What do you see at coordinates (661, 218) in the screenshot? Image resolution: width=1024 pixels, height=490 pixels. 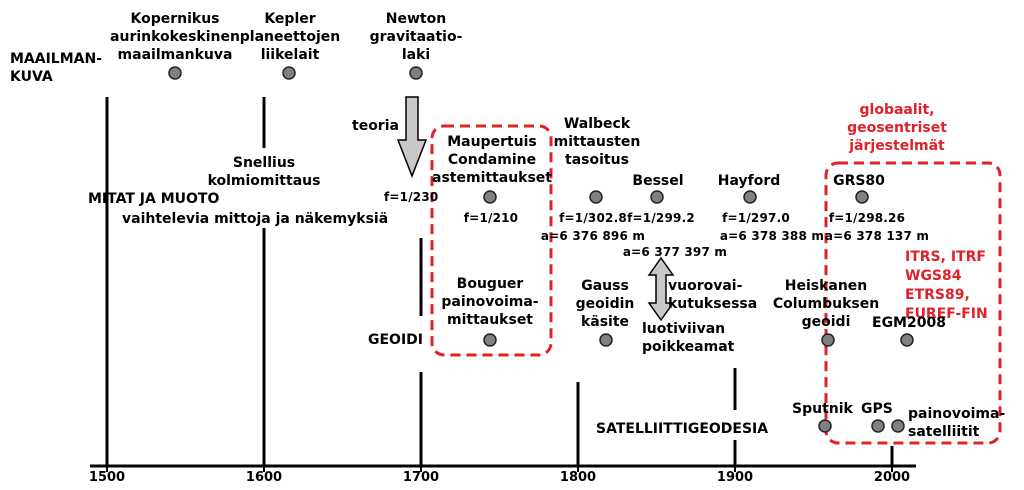 I see `label-bessel-f: f=1/299.2` at bounding box center [661, 218].